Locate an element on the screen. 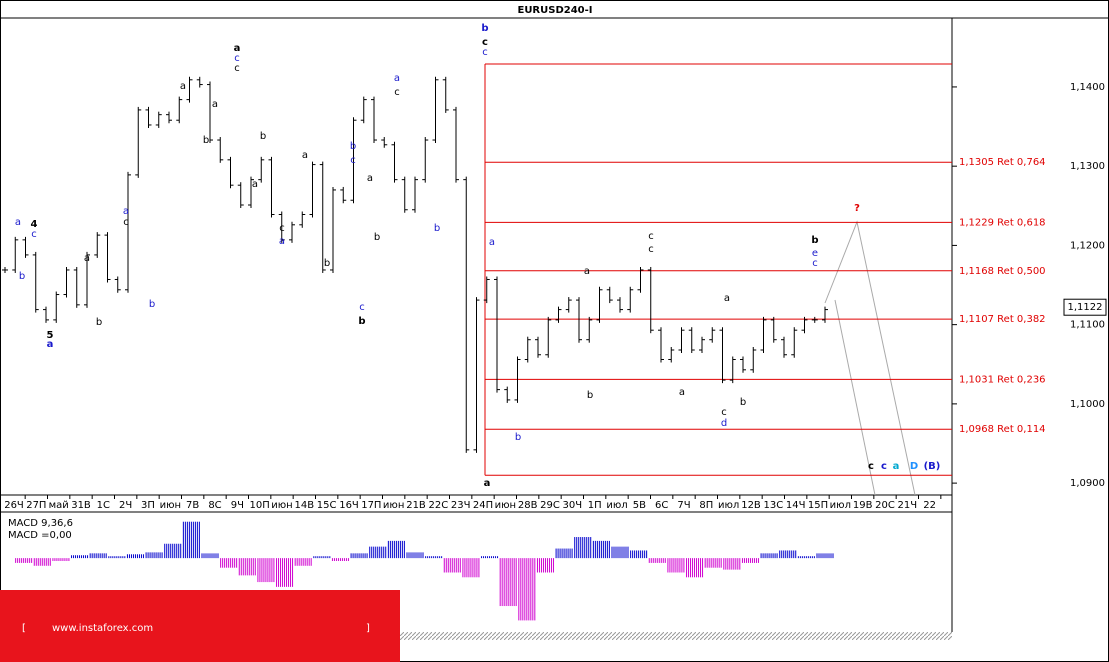  x-tick-label: 13С is located at coordinates (773, 505).